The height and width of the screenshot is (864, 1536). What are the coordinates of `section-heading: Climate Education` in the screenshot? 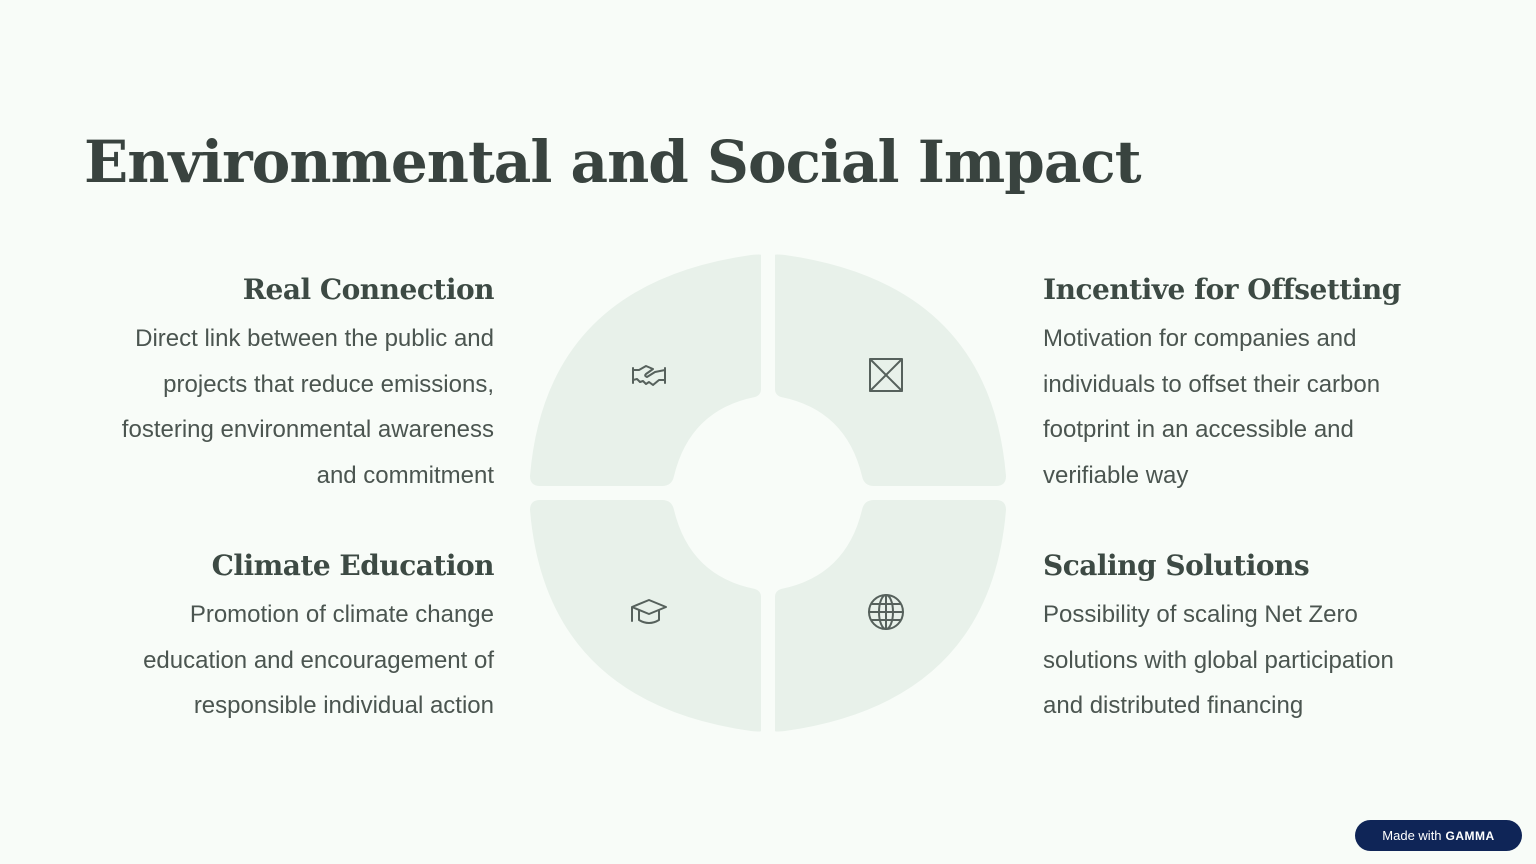 It's located at (353, 565).